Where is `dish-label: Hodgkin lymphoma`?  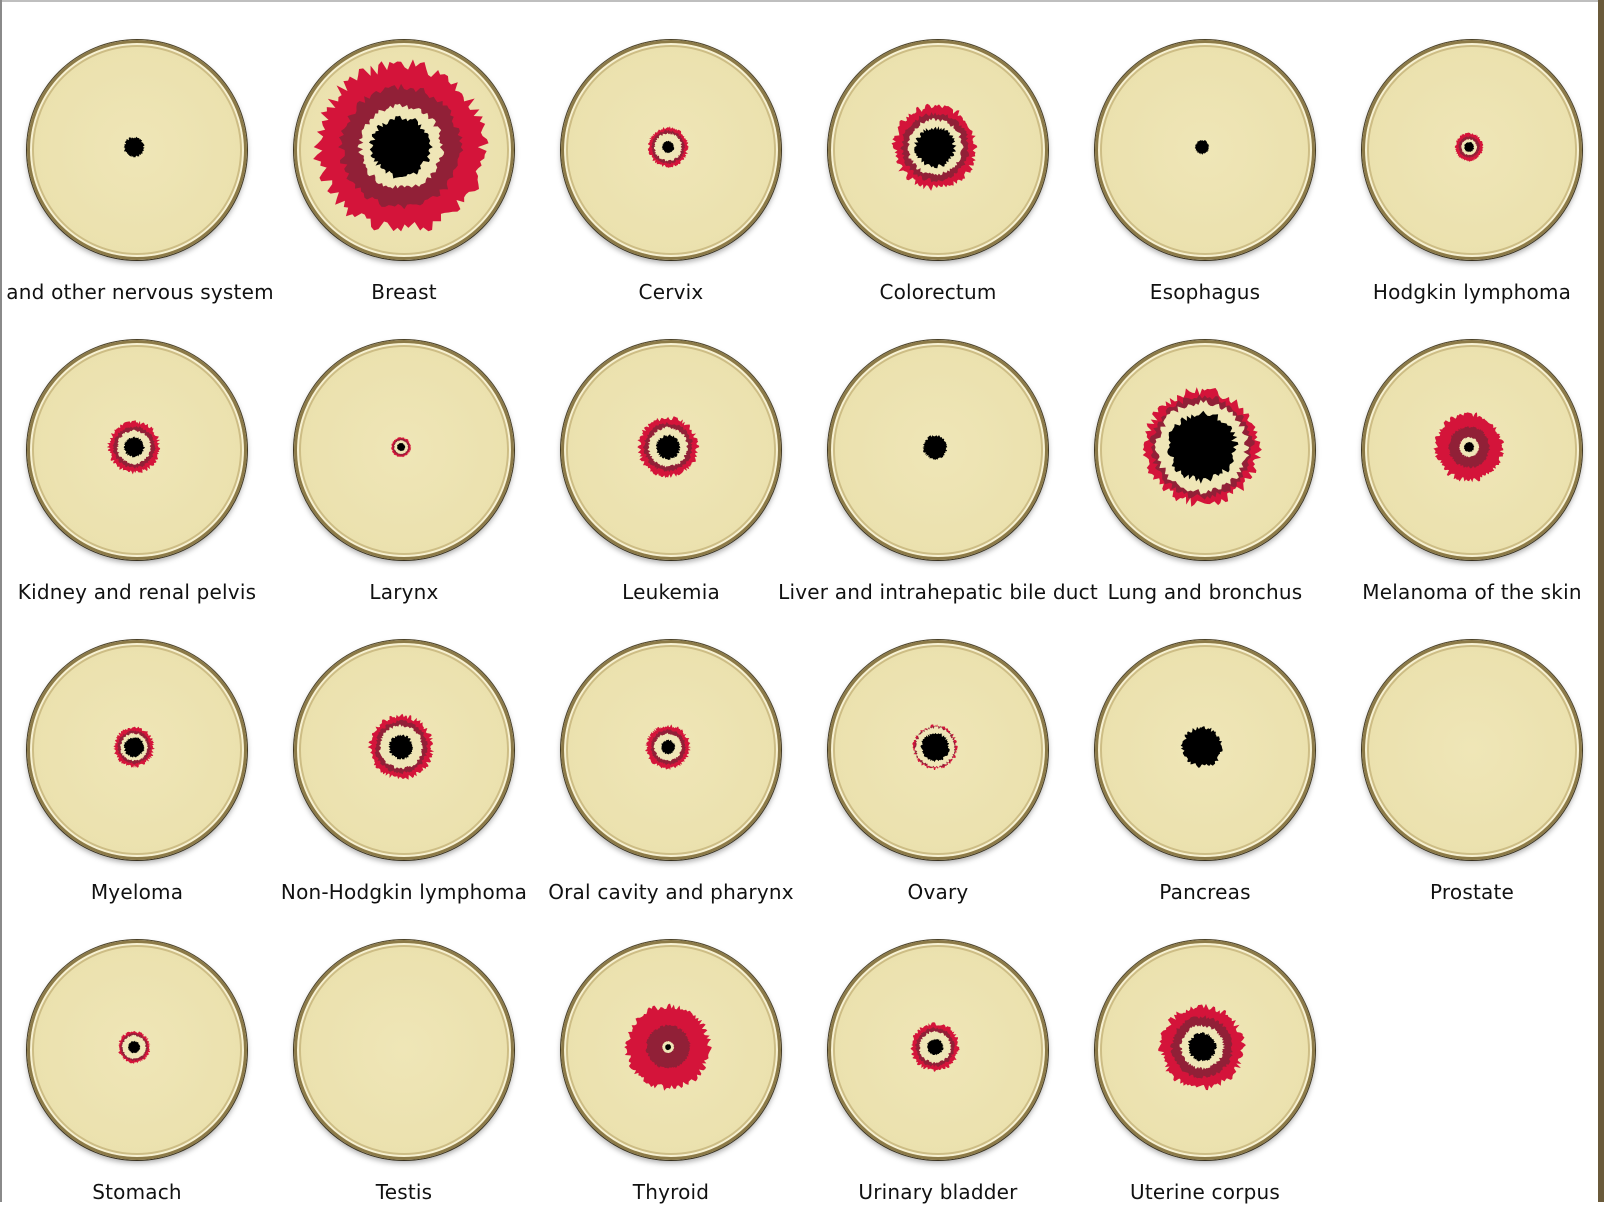 dish-label: Hodgkin lymphoma is located at coordinates (1472, 292).